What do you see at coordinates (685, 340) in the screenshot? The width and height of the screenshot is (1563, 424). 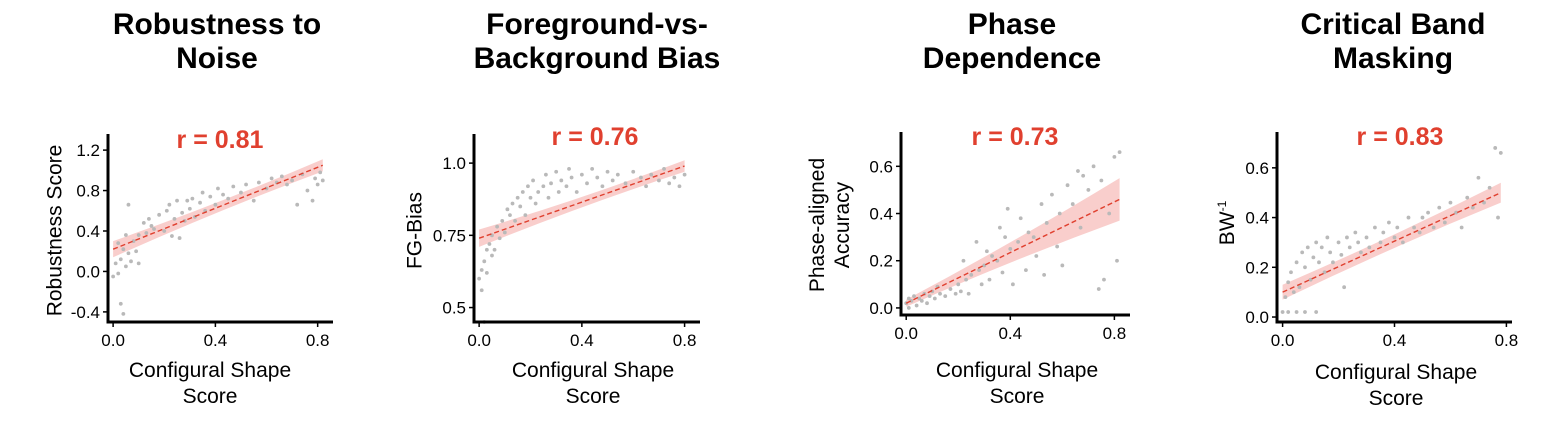 I see `x-tick-label: 0.8` at bounding box center [685, 340].